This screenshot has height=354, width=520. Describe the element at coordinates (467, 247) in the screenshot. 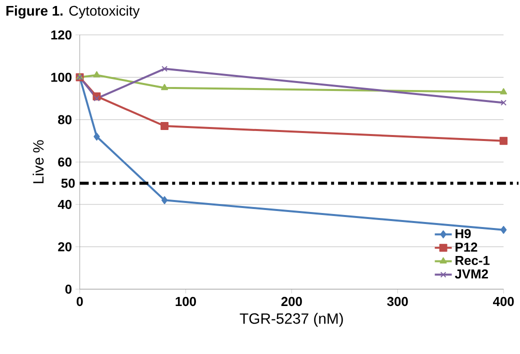

I see `legend-label: P12` at that location.